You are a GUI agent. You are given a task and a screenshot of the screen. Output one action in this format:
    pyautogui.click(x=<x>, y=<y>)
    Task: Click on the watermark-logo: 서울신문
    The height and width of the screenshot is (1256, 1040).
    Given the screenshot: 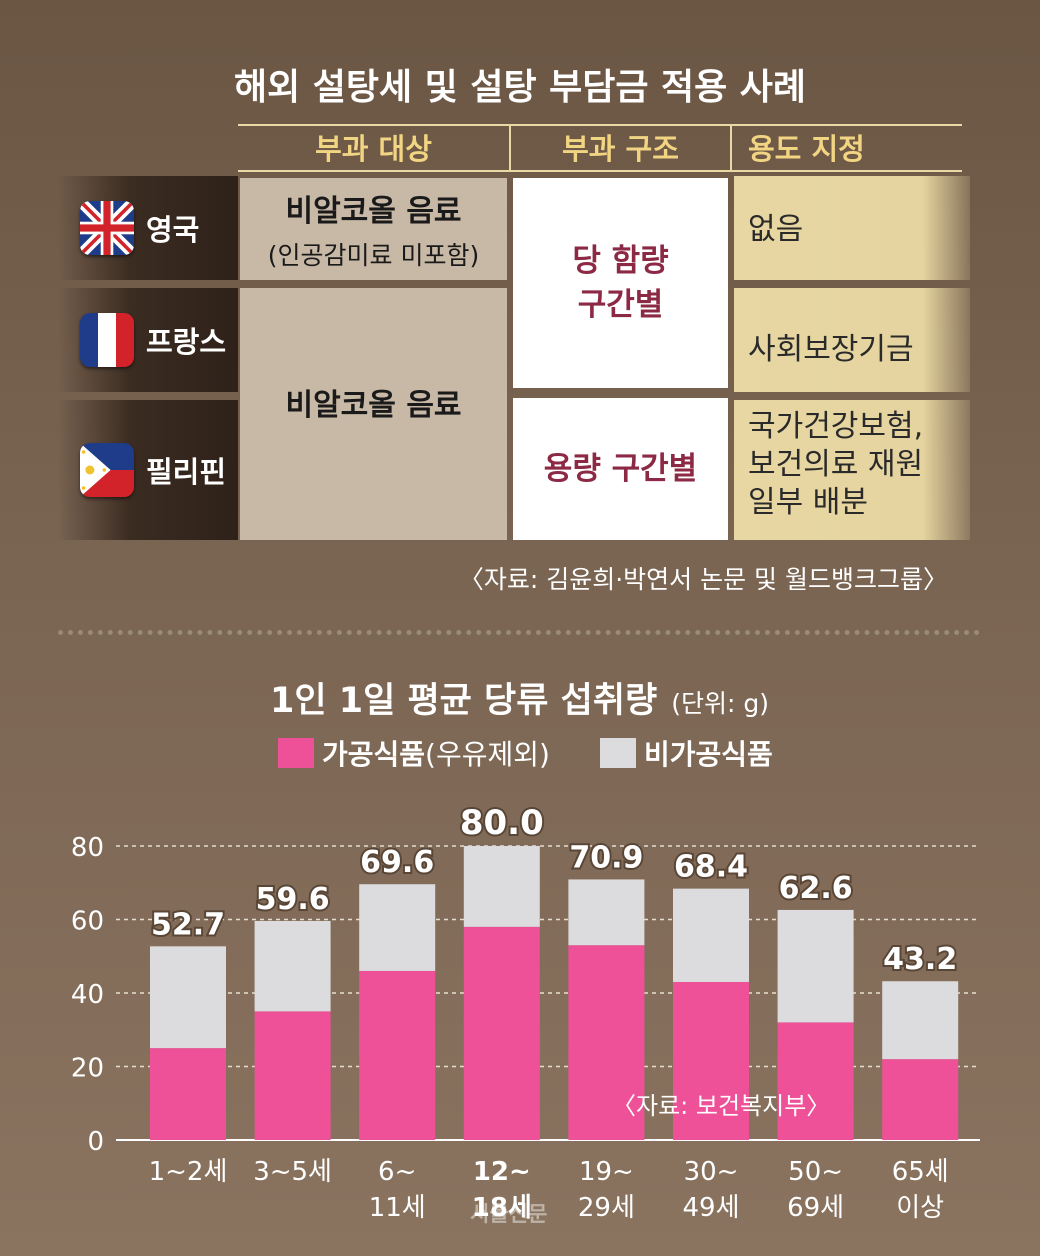 What is the action you would take?
    pyautogui.click(x=509, y=1214)
    